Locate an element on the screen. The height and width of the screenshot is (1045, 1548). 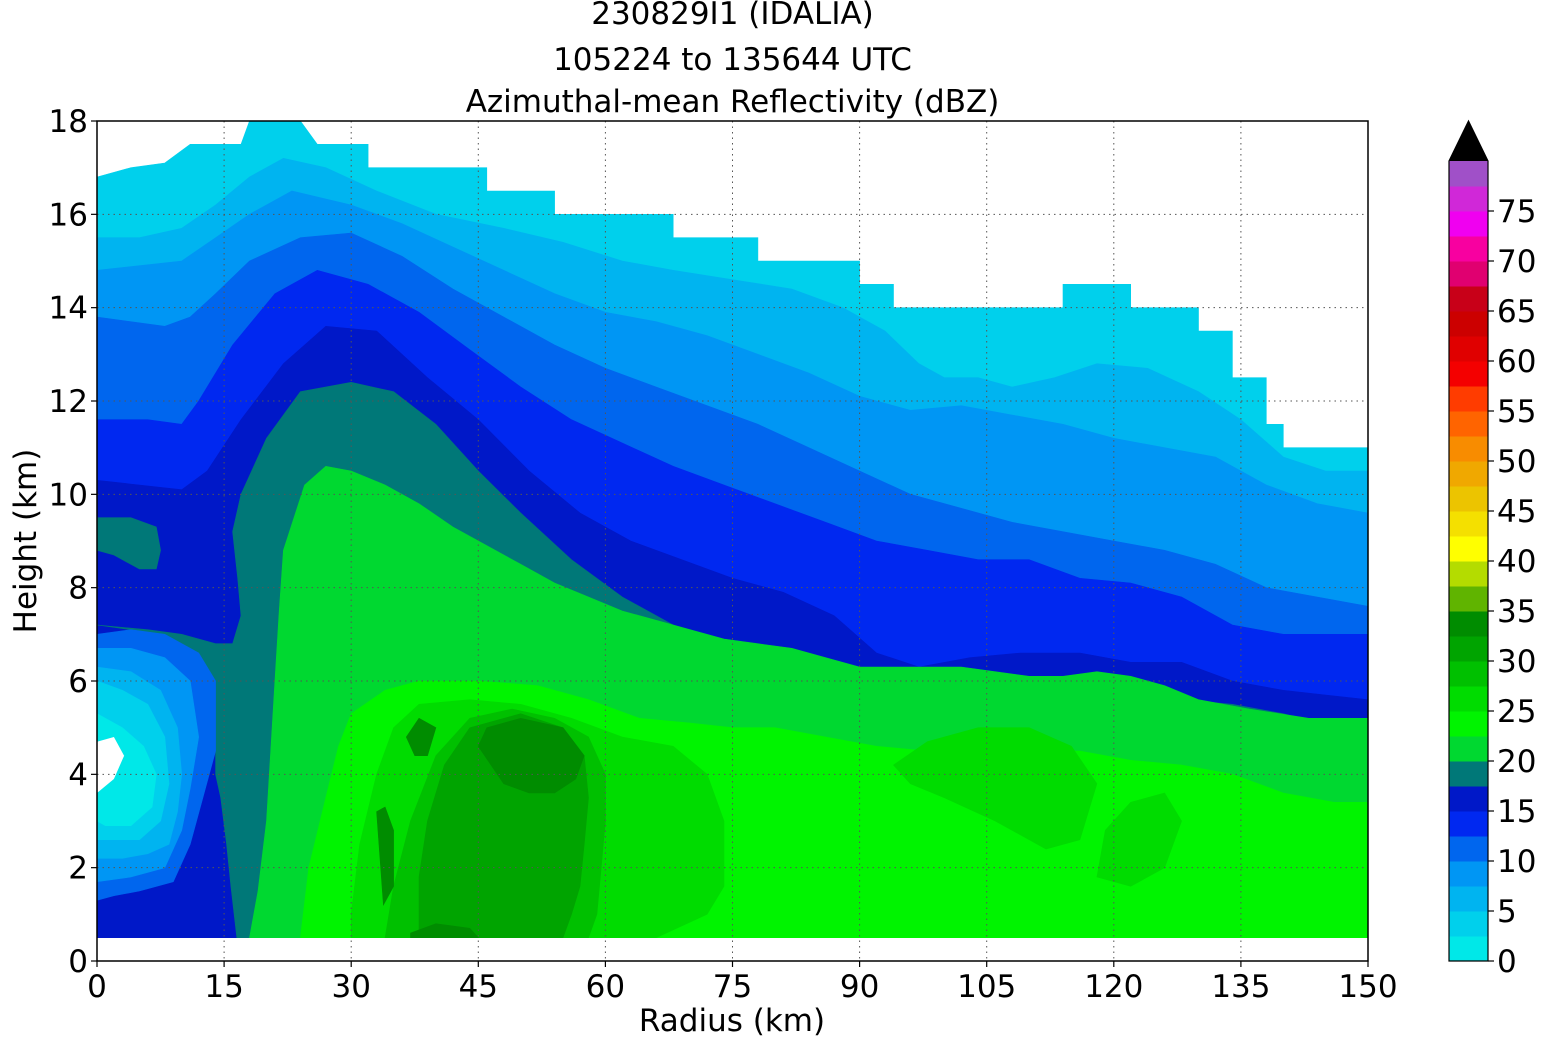
colorbar-outline is located at coordinates (1468, 540).